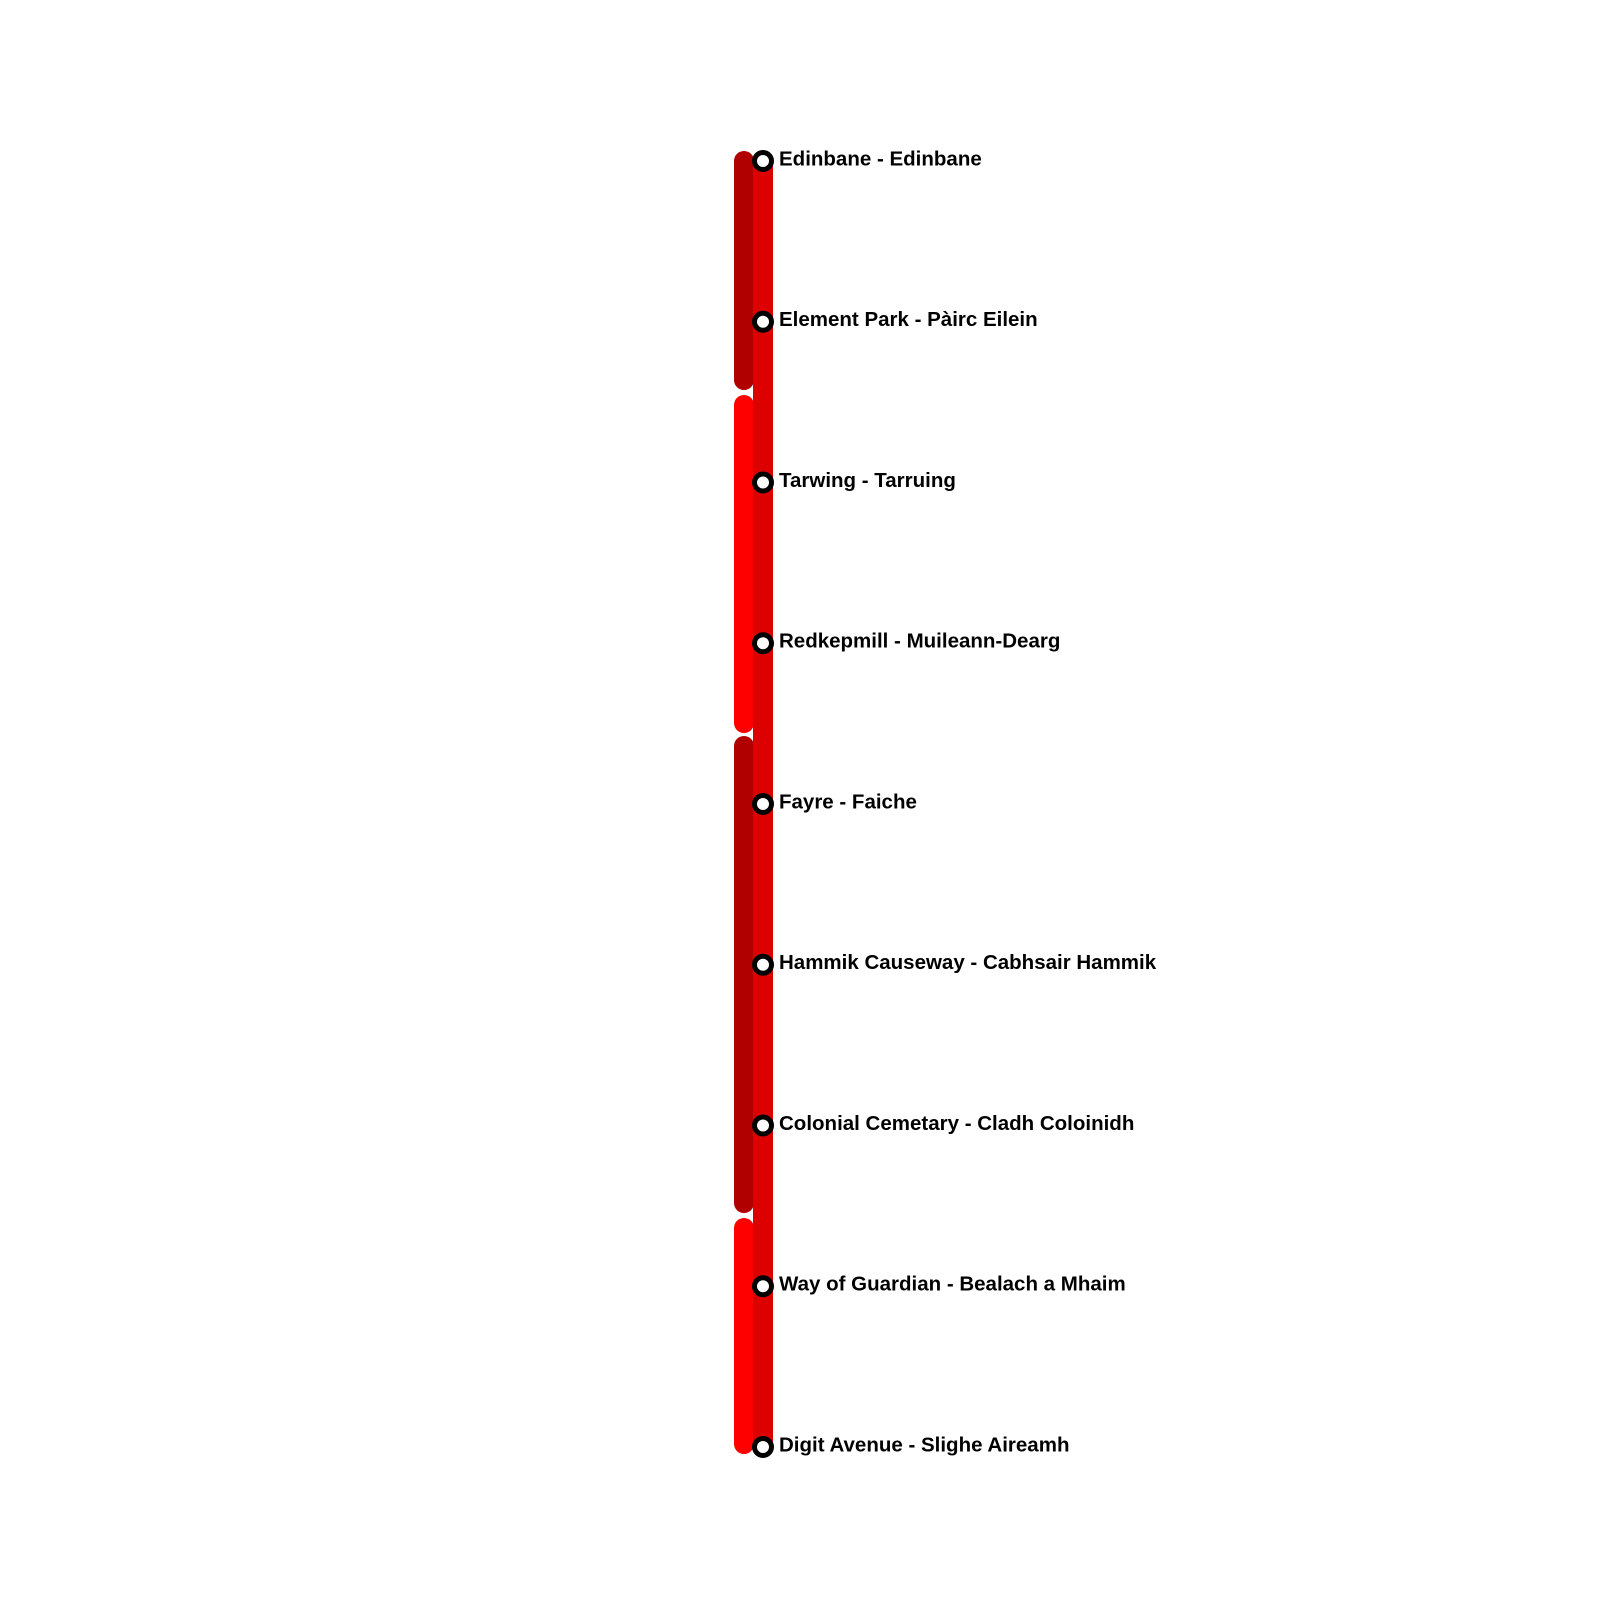 The height and width of the screenshot is (1600, 1600). What do you see at coordinates (924, 1444) in the screenshot?
I see `station-label: Digit Avenue - Slighe Aireamh` at bounding box center [924, 1444].